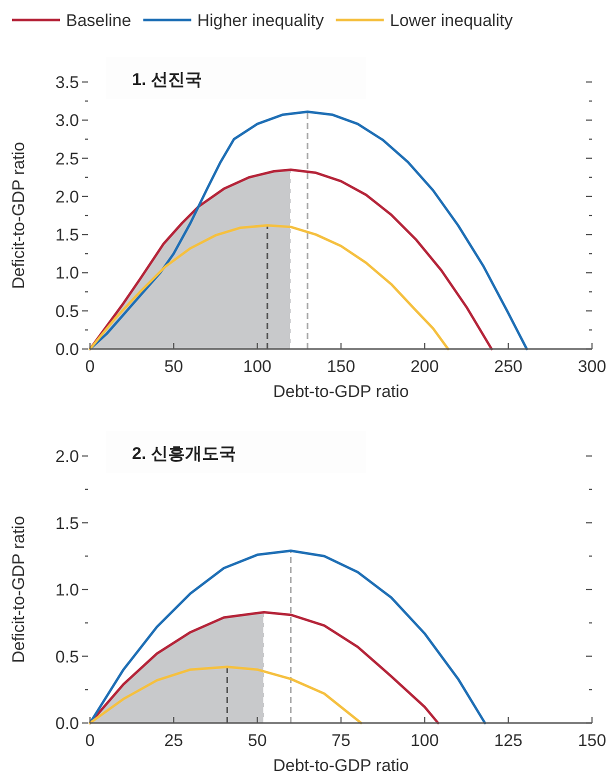 The height and width of the screenshot is (780, 615). I want to click on x-tick-label: 200, so click(424, 366).